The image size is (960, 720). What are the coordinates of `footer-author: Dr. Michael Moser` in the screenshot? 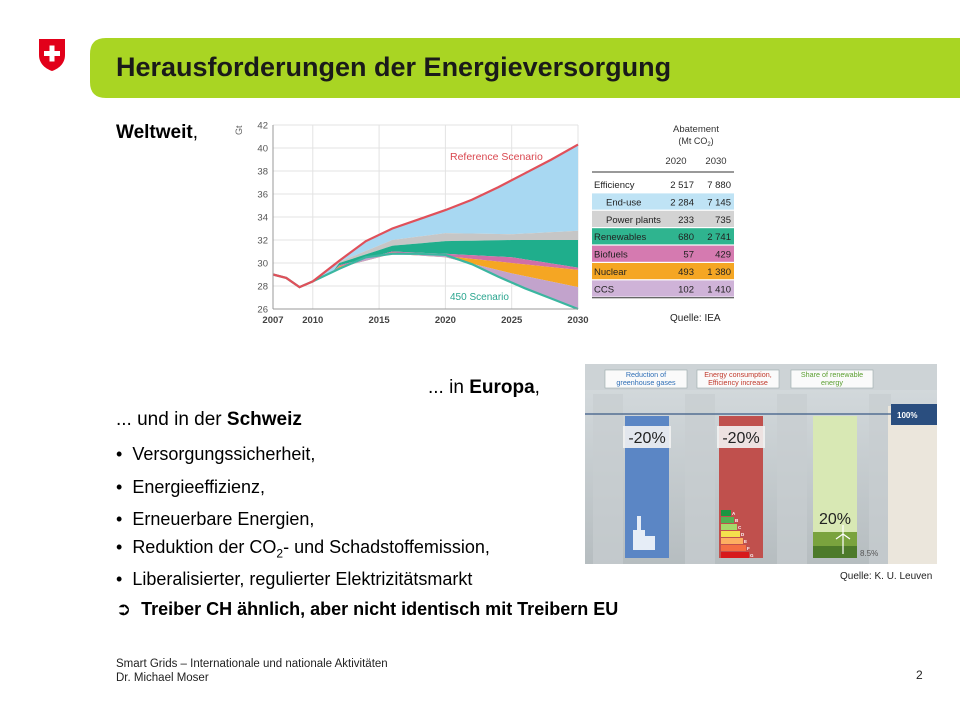 It's located at (162, 678).